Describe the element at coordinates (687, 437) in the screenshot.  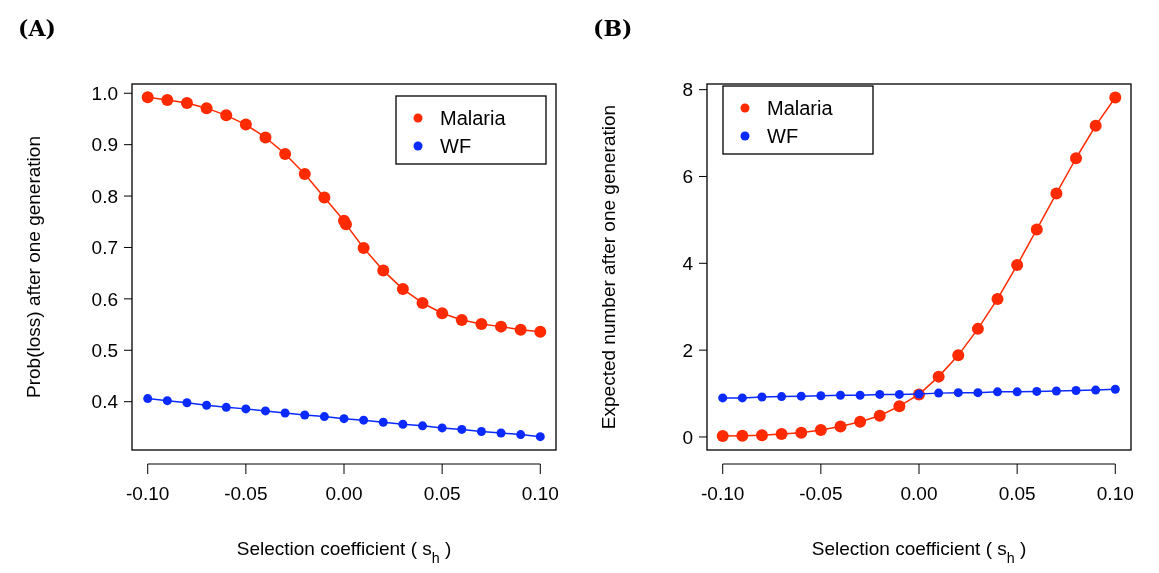
I see `y-tick-label: 0` at that location.